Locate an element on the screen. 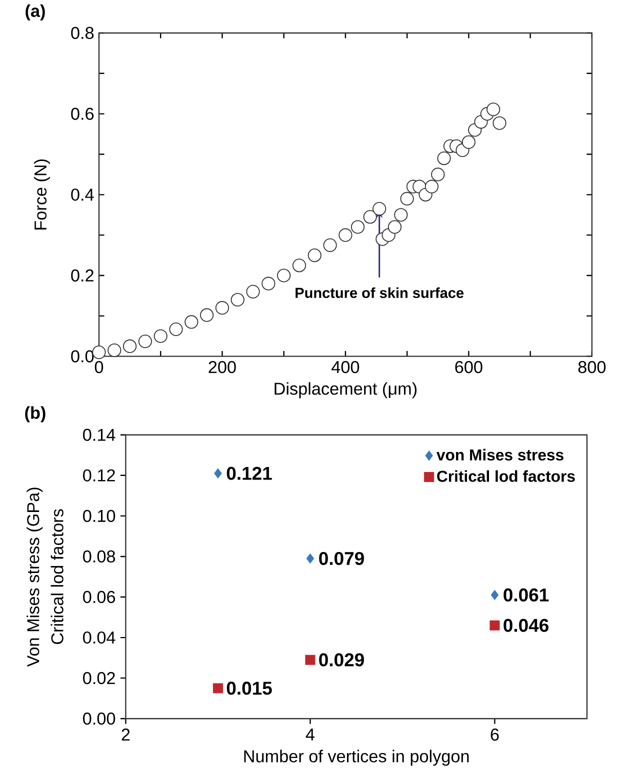 This screenshot has width=621, height=778. y-tick-label: 0.12 is located at coordinates (99, 475).